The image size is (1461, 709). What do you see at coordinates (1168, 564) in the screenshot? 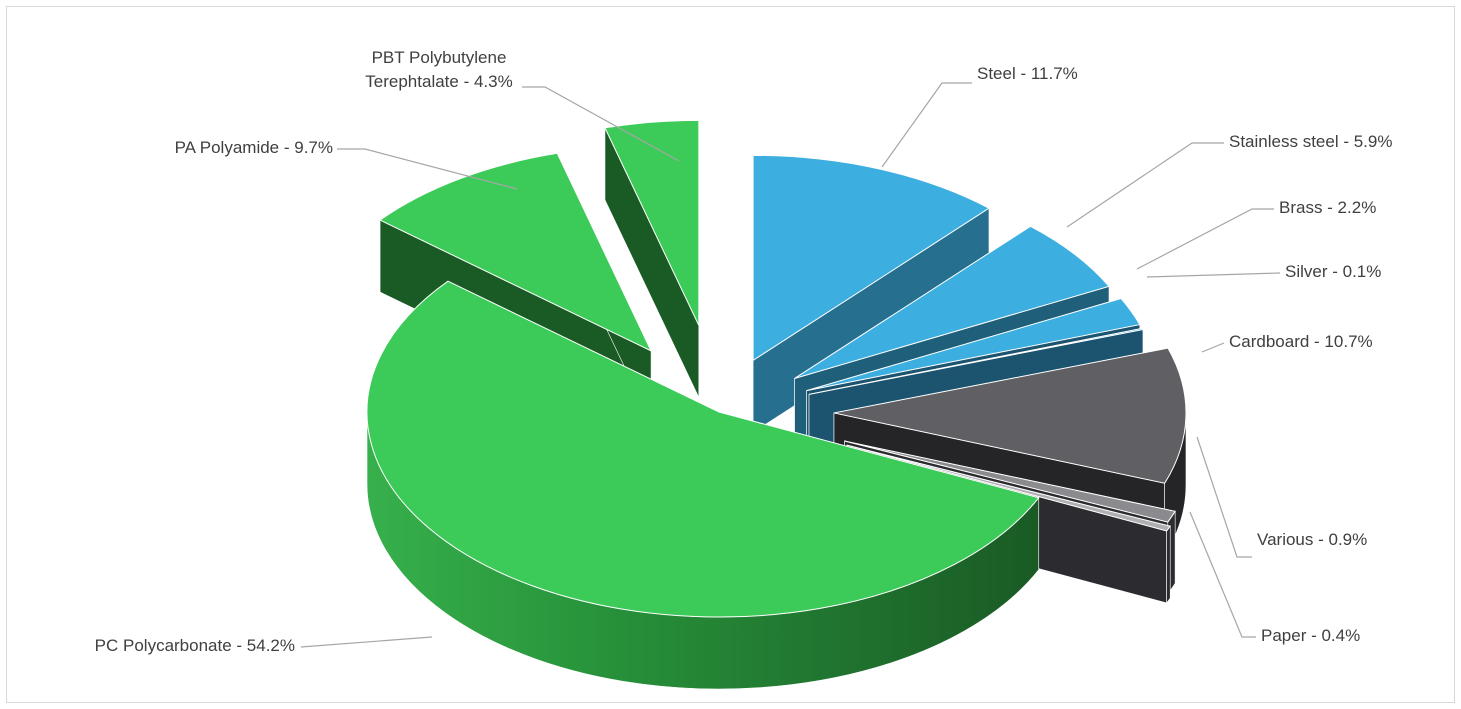
I see `pie-slice-rim` at bounding box center [1168, 564].